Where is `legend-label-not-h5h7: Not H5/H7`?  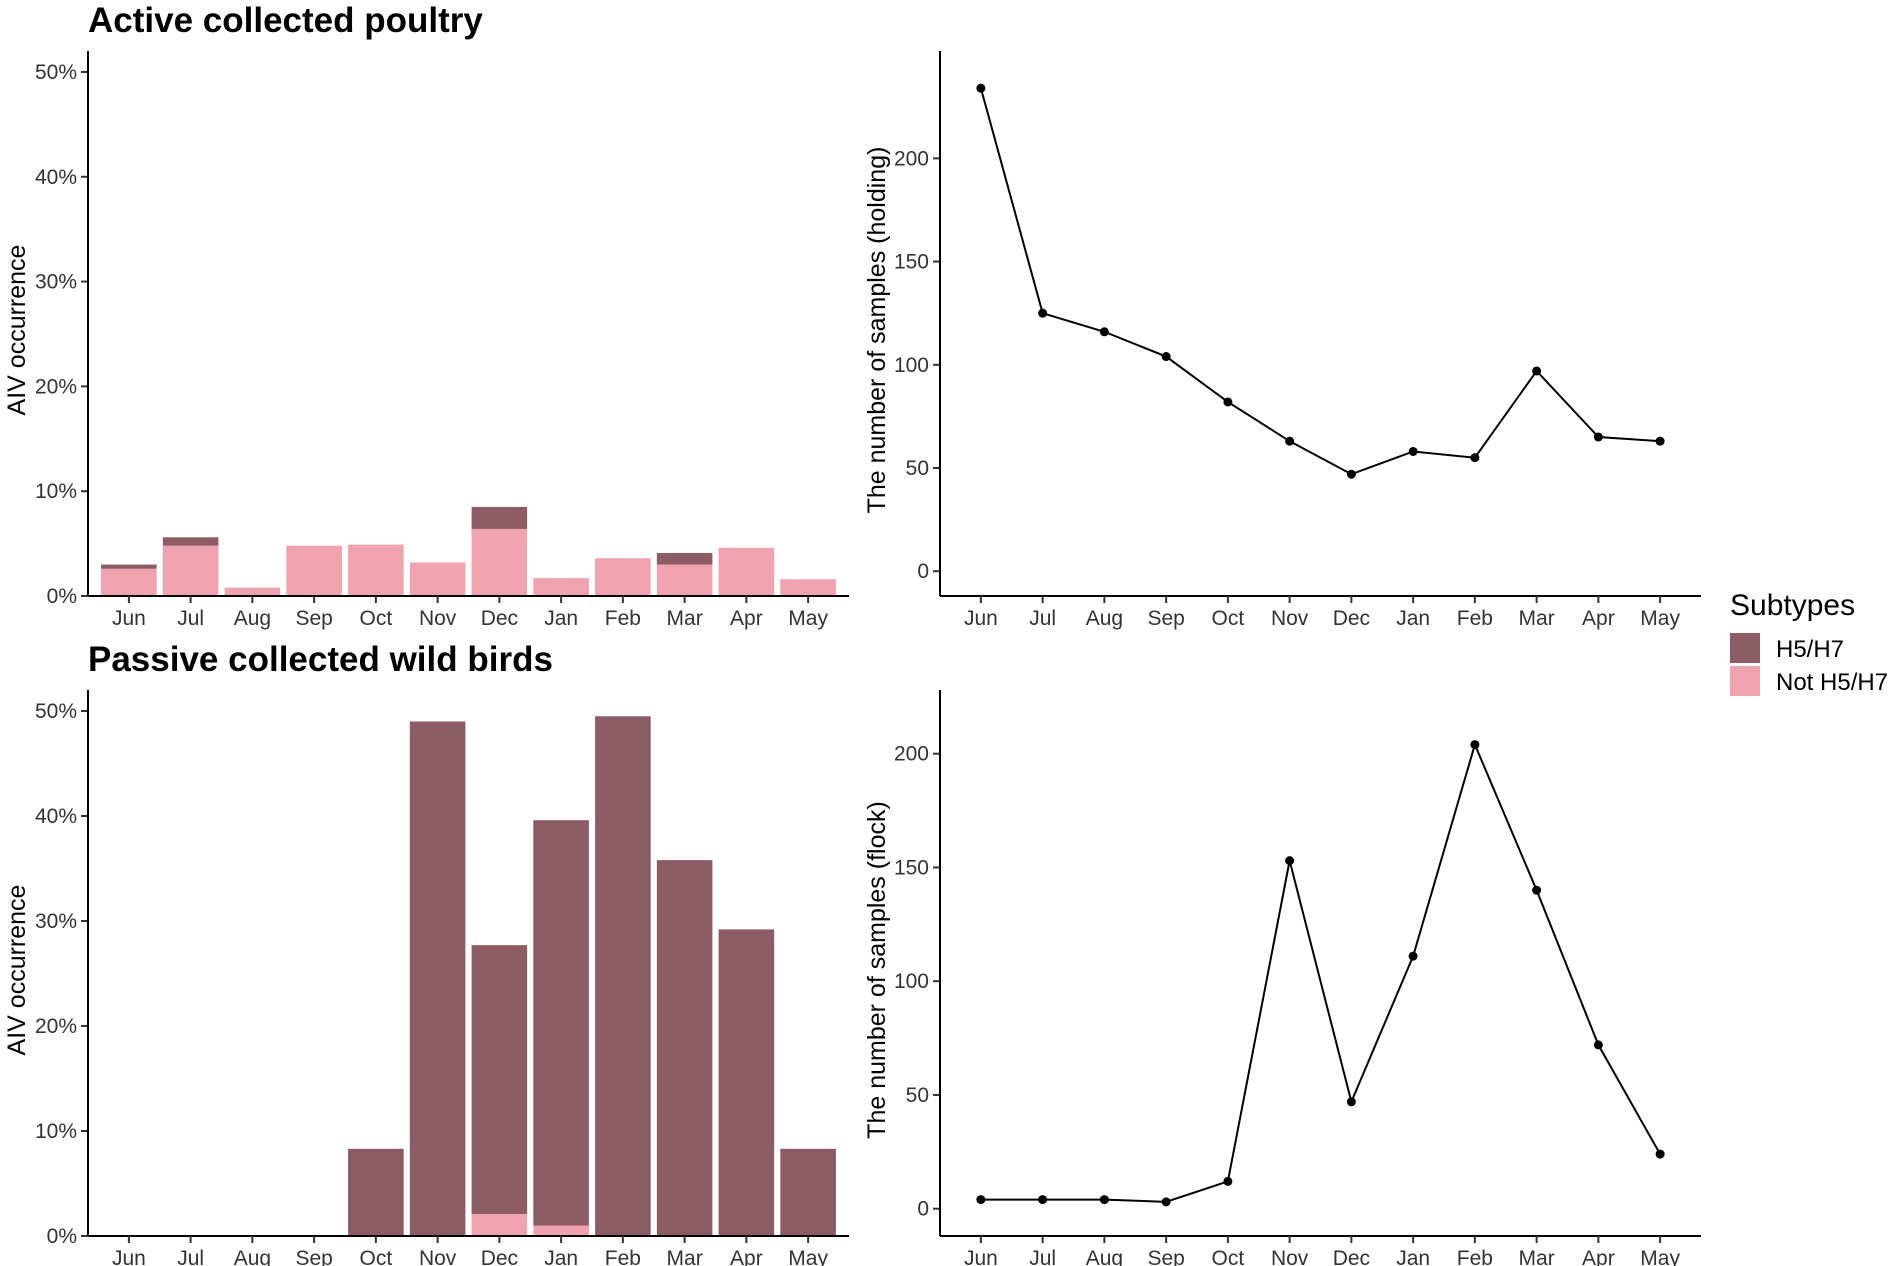
legend-label-not-h5h7: Not H5/H7 is located at coordinates (1832, 682).